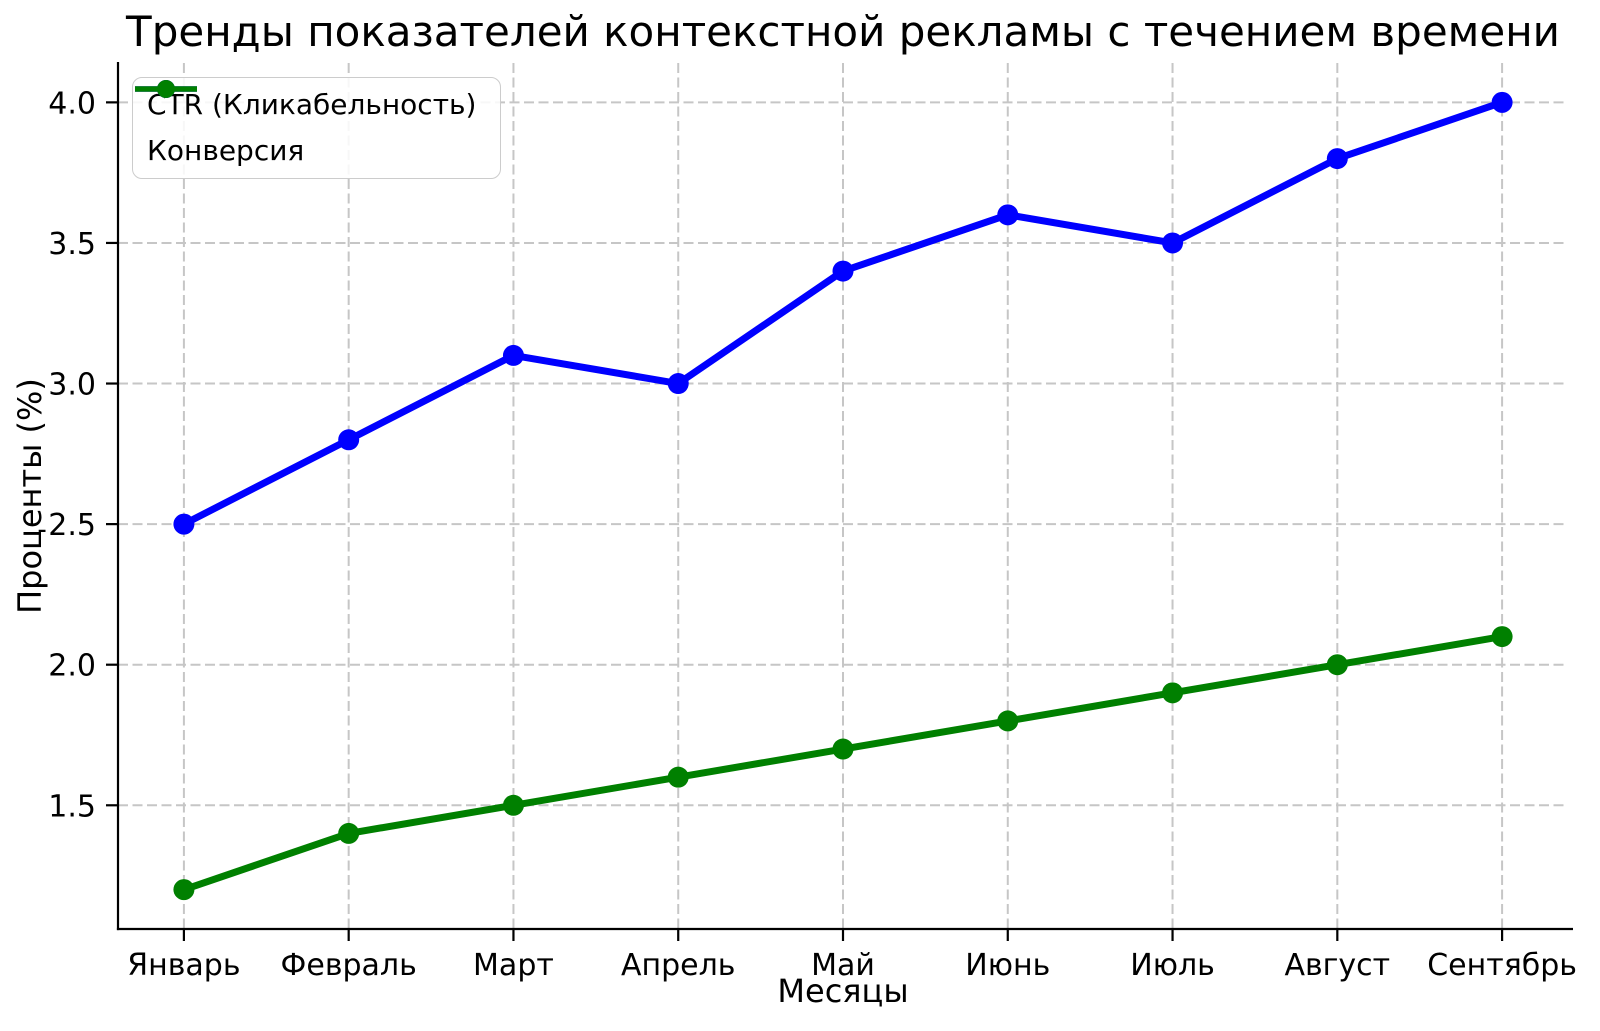 Image resolution: width=1600 pixels, height=1031 pixels. I want to click on x-tick-label: Январь, so click(183, 965).